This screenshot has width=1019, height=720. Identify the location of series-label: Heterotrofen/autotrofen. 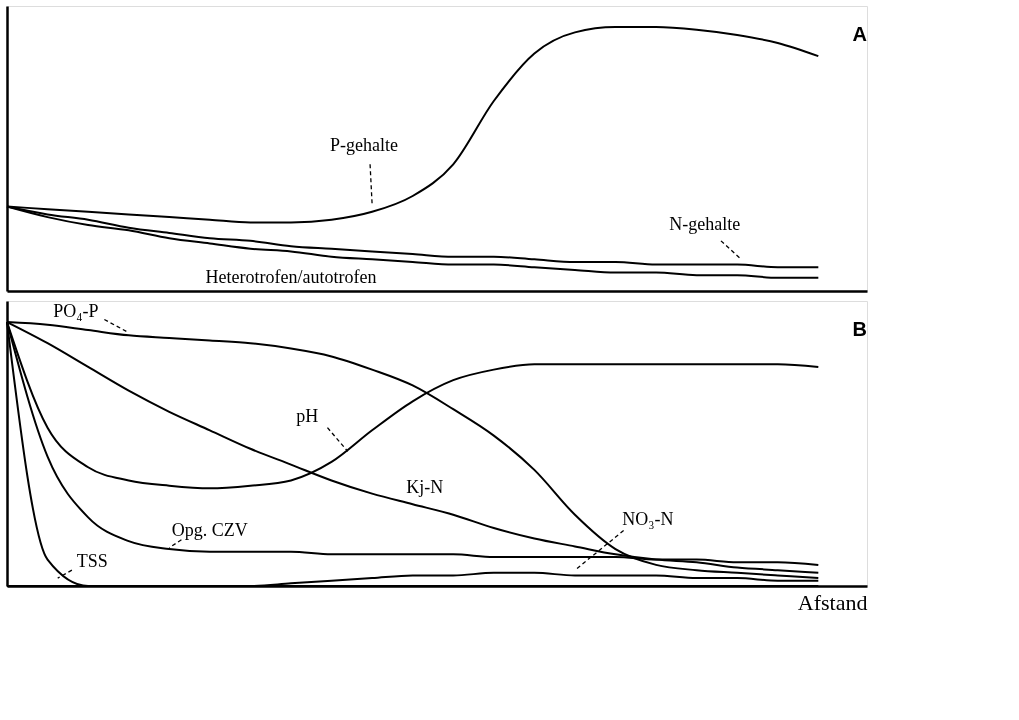
(291, 276).